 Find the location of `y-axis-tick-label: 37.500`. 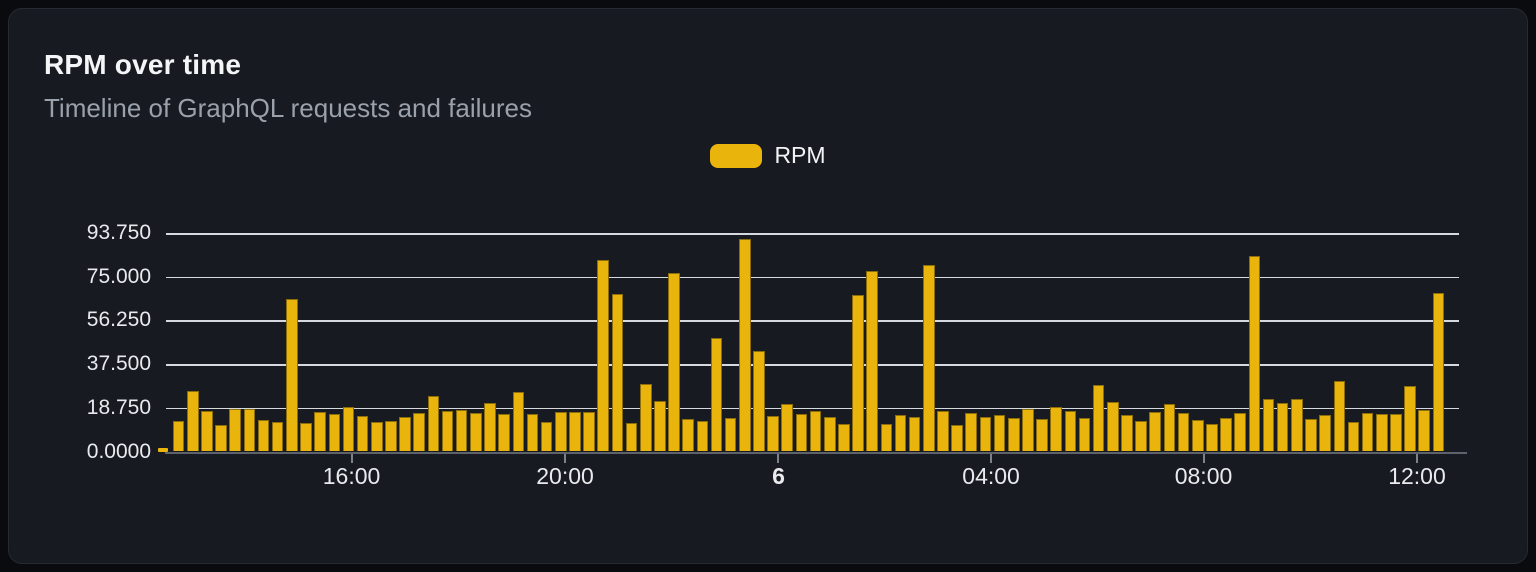

y-axis-tick-label: 37.500 is located at coordinates (118, 364).